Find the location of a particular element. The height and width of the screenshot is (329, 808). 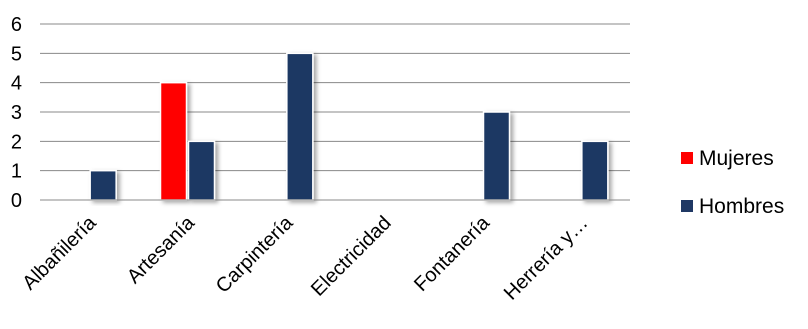

y-tick-label: 0 is located at coordinates (16, 201).